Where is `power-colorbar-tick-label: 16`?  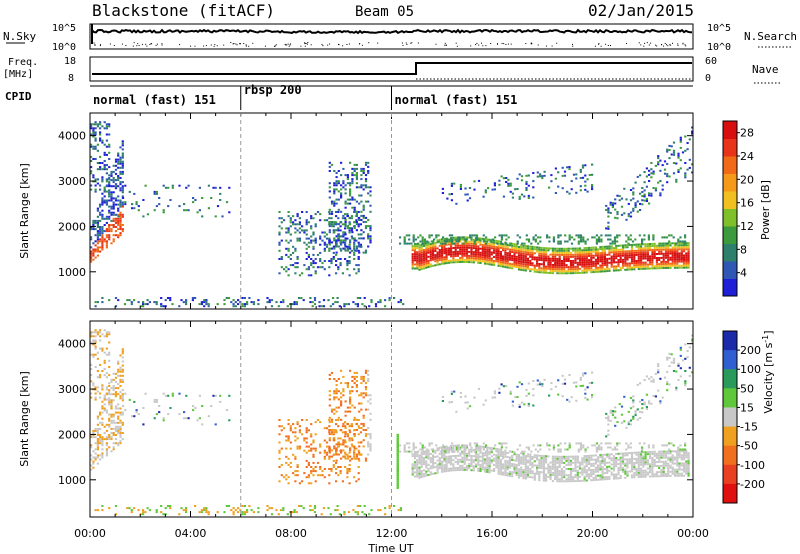 power-colorbar-tick-label: 16 is located at coordinates (747, 203).